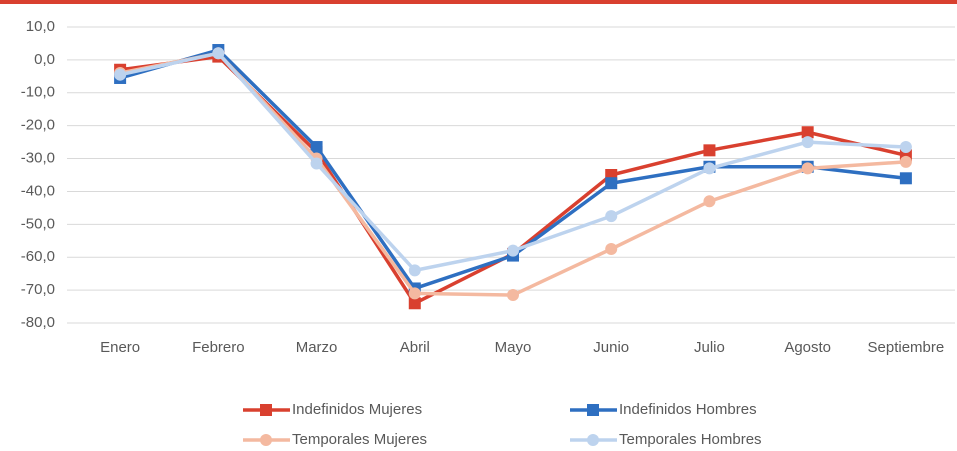 This screenshot has width=957, height=451. I want to click on legend-label: Temporales Mujeres, so click(359, 439).